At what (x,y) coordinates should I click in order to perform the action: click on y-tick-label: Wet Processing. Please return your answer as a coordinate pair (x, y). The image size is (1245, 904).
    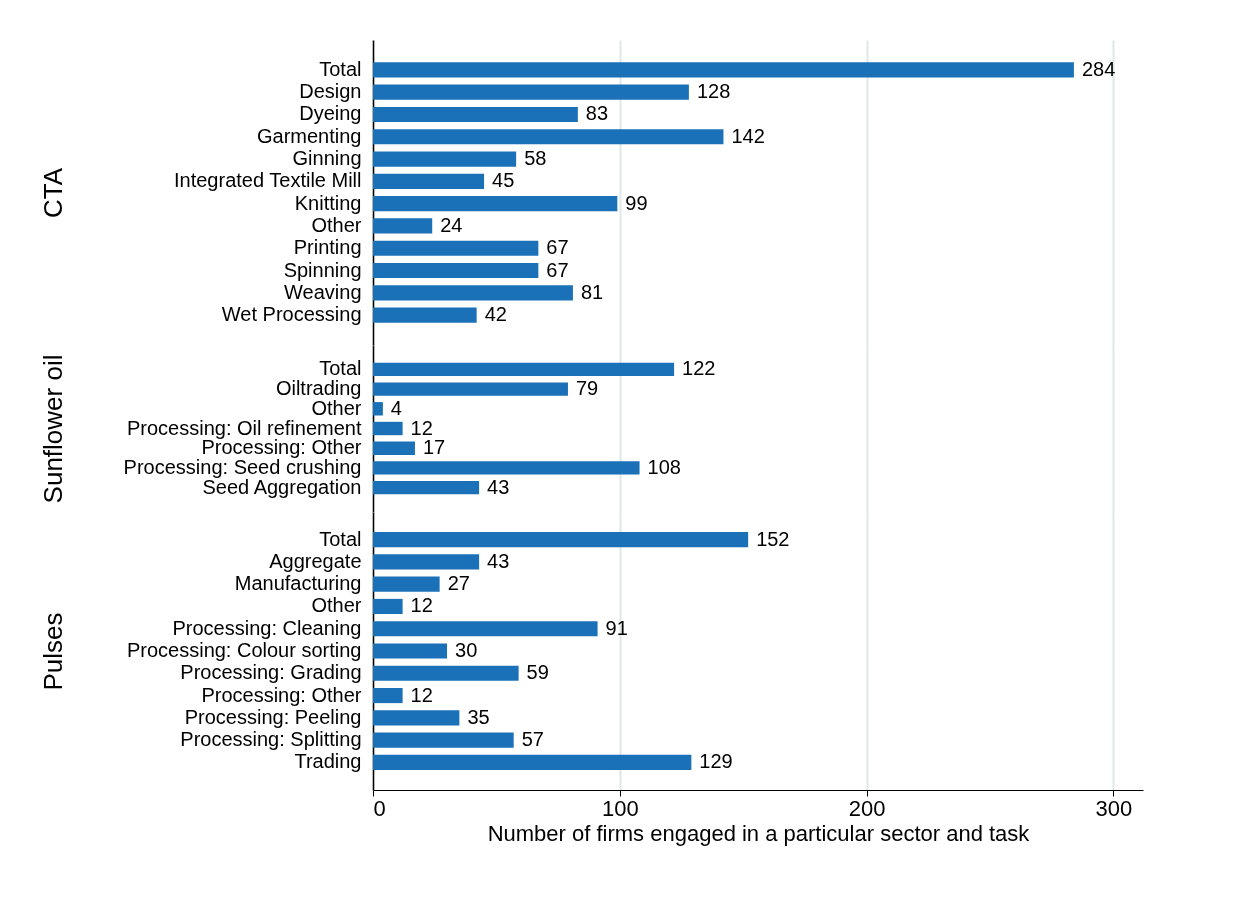
    Looking at the image, I should click on (291, 314).